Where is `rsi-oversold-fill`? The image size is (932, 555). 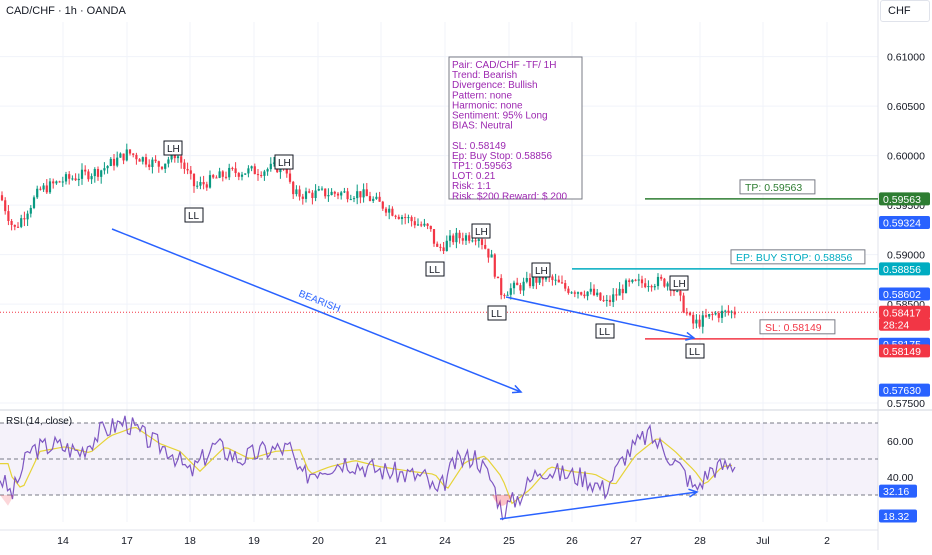
rsi-oversold-fill is located at coordinates (7, 500).